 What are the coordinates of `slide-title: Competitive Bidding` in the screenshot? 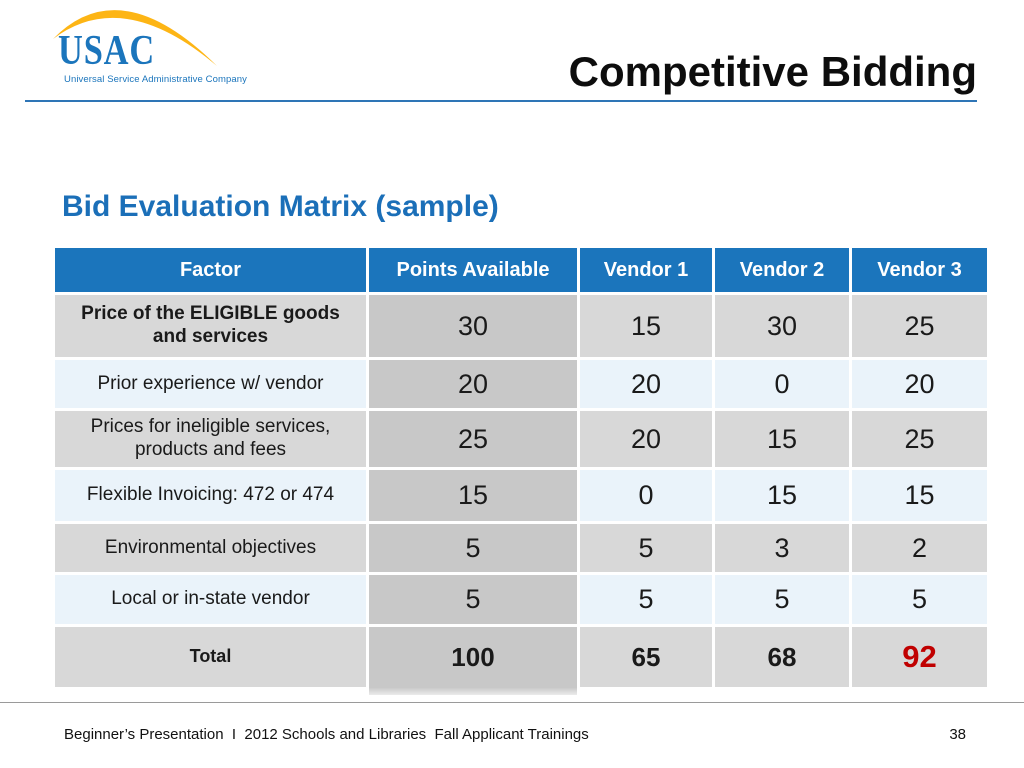 It's located at (772, 71).